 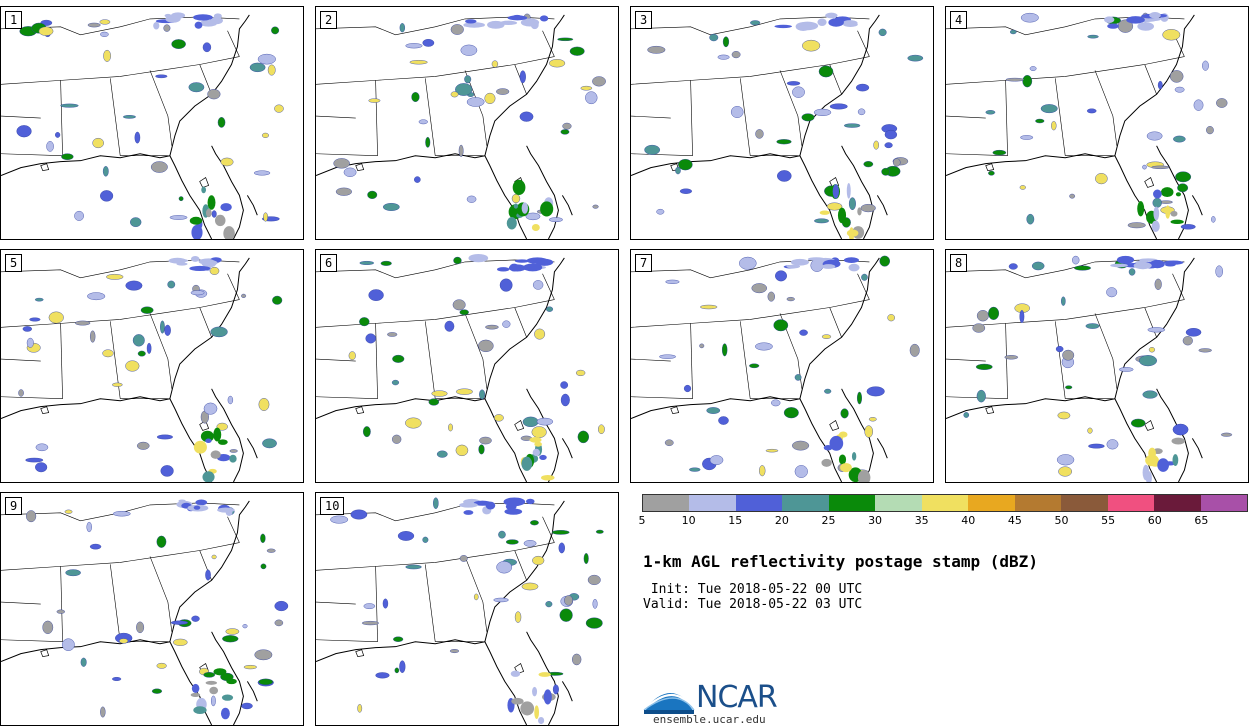 I want to click on ensemble-panel-1: 1, so click(x=152, y=123).